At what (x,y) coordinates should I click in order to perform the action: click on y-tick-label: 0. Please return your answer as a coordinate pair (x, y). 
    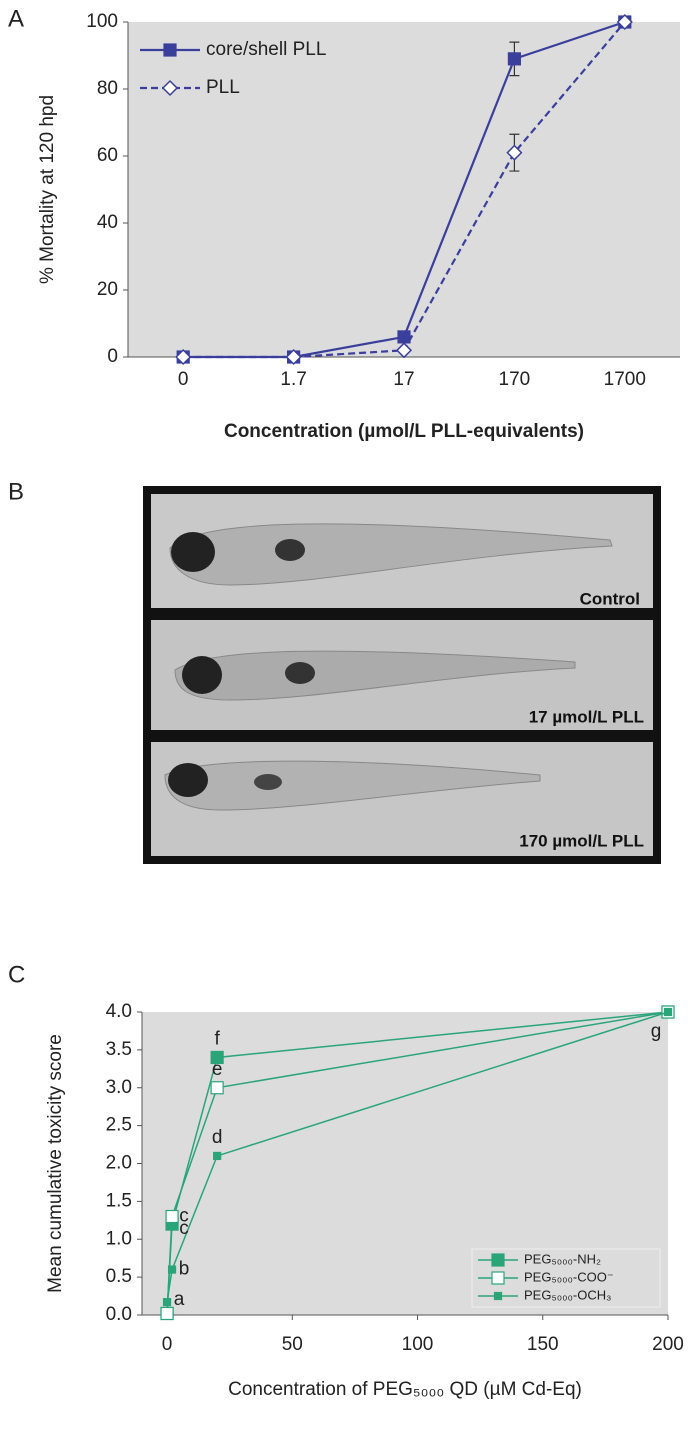
    Looking at the image, I should click on (112, 356).